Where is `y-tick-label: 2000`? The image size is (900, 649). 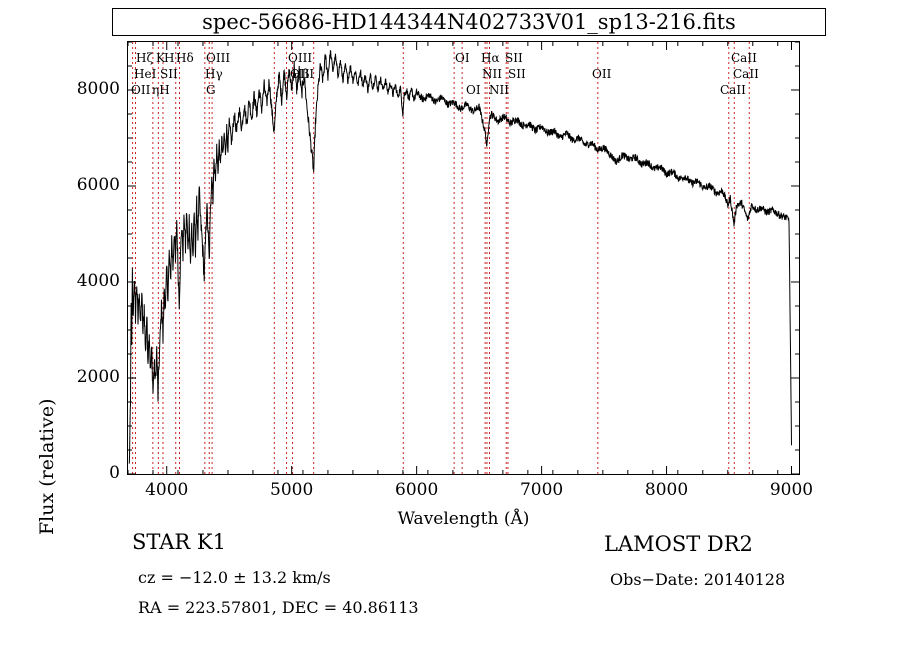
y-tick-label: 2000 is located at coordinates (98, 377).